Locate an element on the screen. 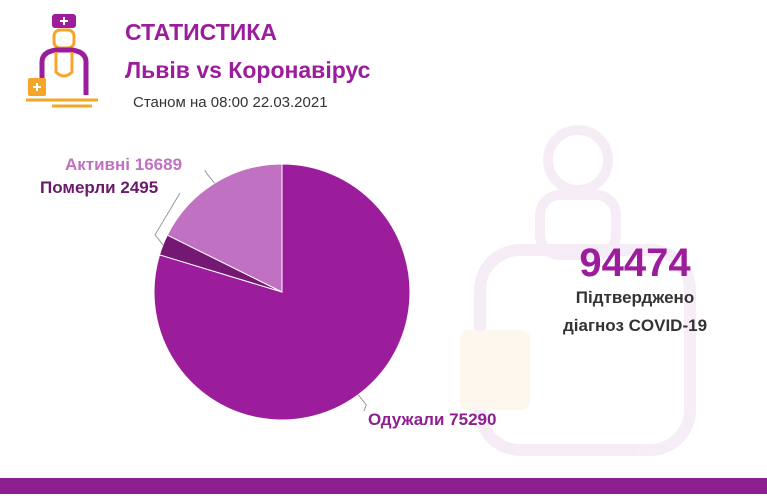 This screenshot has height=499, width=767. slice-label: Активні 16689 is located at coordinates (123, 164).